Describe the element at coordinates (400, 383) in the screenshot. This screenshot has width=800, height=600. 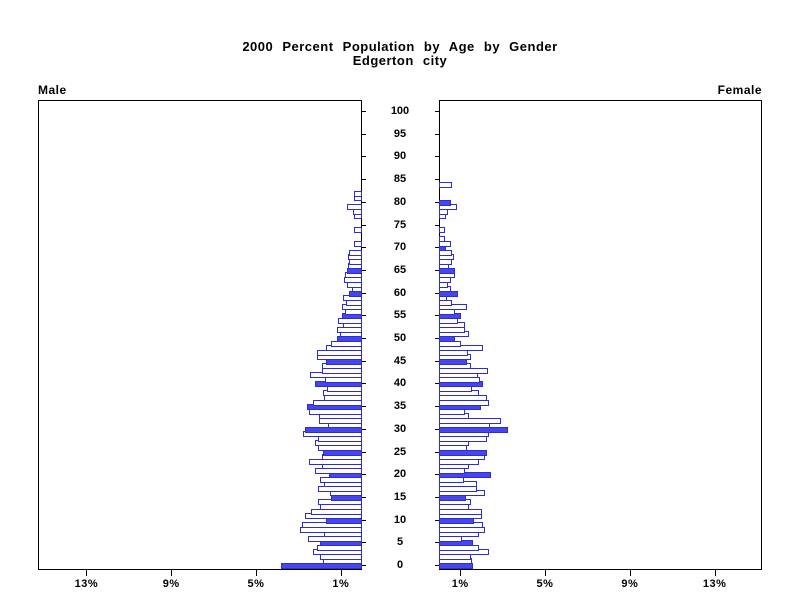
I see `age-tick-label-40: 40` at that location.